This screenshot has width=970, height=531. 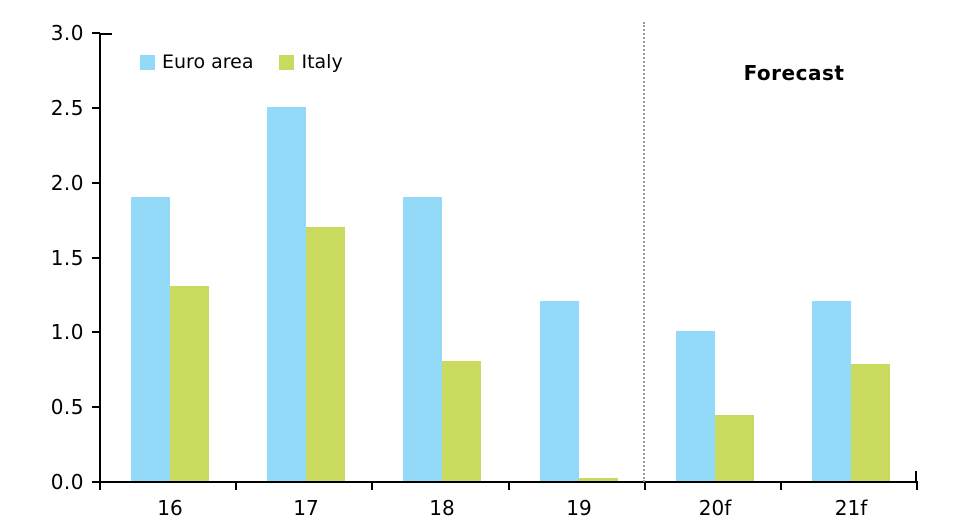 I want to click on x-tick-label: 16, so click(x=170, y=508).